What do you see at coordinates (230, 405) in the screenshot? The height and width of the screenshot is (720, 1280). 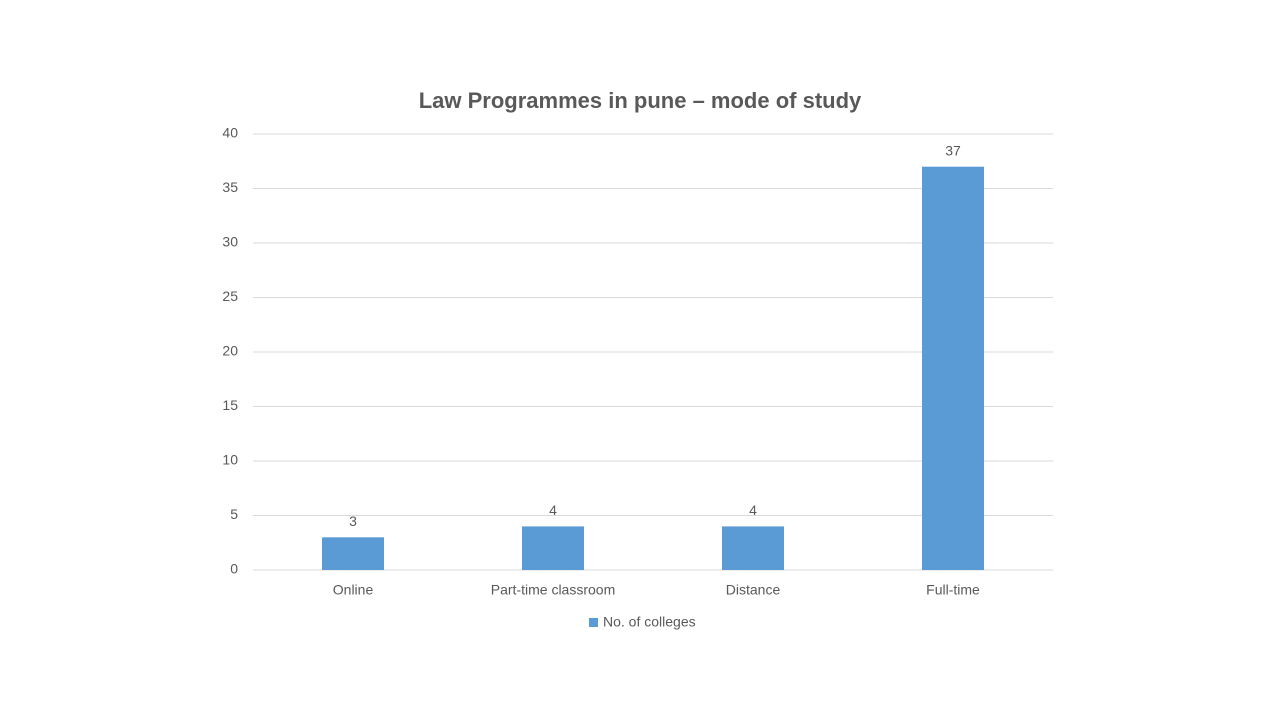 I see `y-tick-label: 15` at bounding box center [230, 405].